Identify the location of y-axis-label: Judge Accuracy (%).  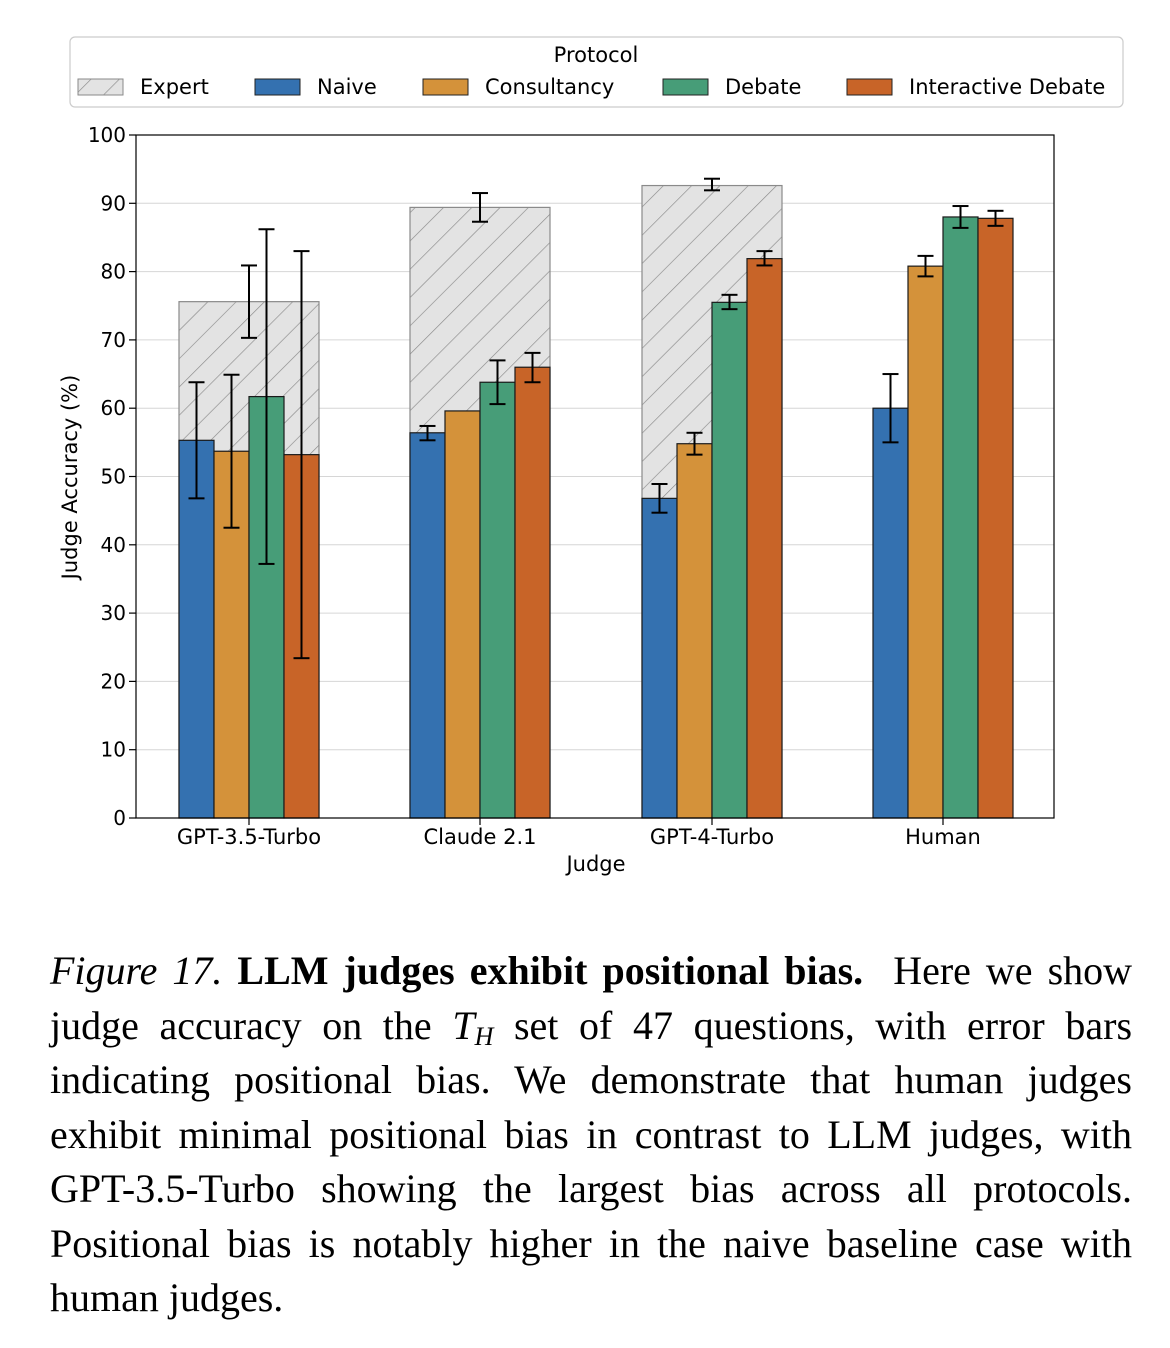
(70, 478).